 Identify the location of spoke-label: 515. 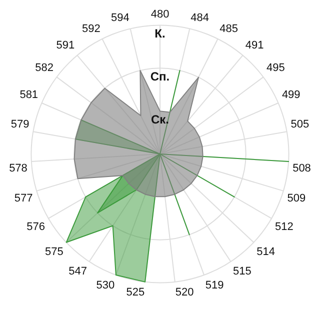
(242, 272).